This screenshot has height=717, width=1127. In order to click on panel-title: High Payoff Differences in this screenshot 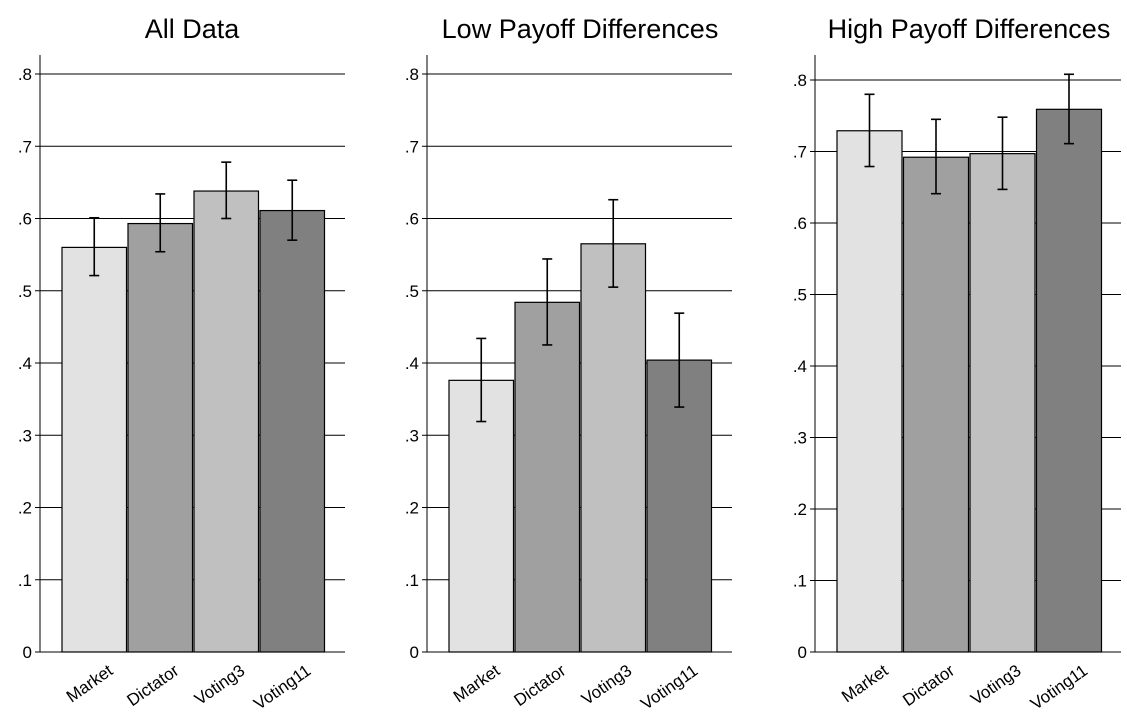, I will do `click(969, 29)`.